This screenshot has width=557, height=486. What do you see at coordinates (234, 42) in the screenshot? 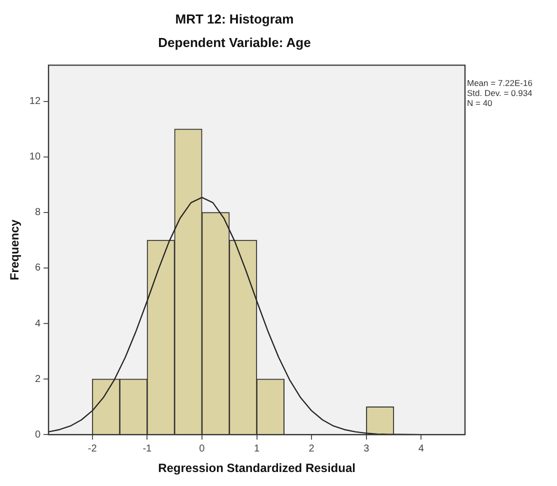
I see `chart-subtitle: Dependent Variable: Age` at bounding box center [234, 42].